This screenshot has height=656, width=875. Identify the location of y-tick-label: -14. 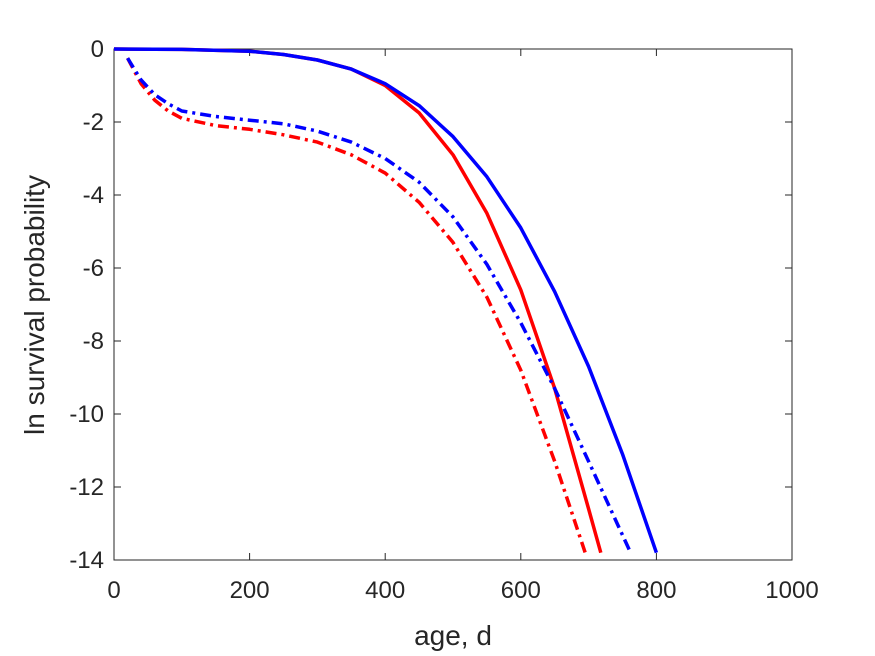
(86, 560).